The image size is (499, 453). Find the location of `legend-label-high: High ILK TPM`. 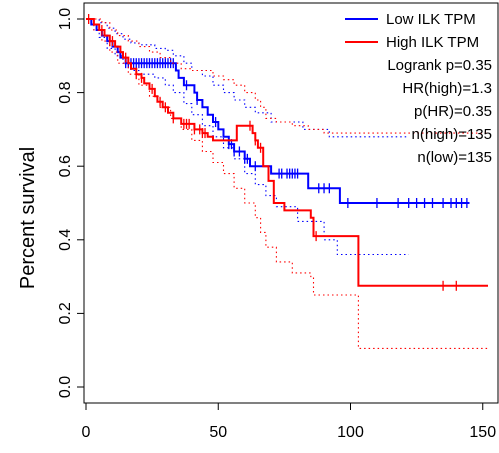

legend-label-high: High ILK TPM is located at coordinates (432, 42).